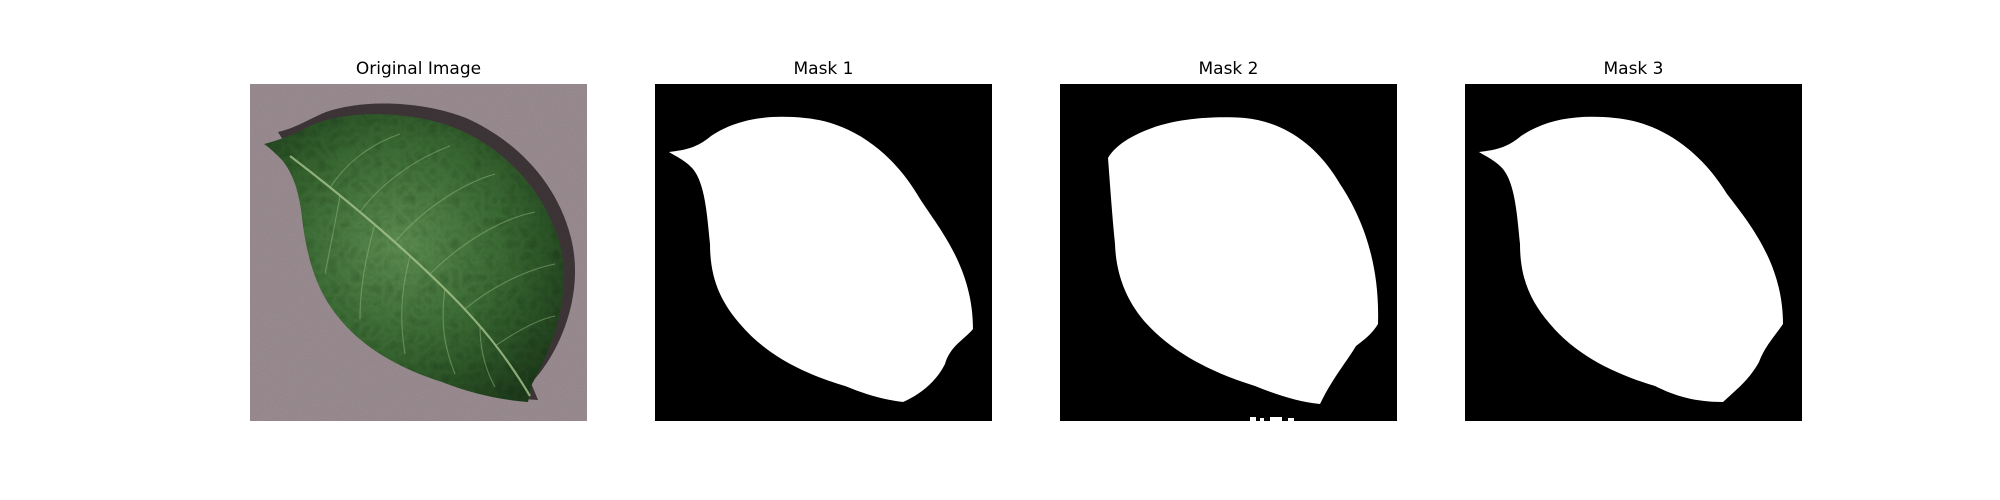 Image resolution: width=2000 pixels, height=500 pixels. What do you see at coordinates (418, 69) in the screenshot?
I see `panel-title: Original Image` at bounding box center [418, 69].